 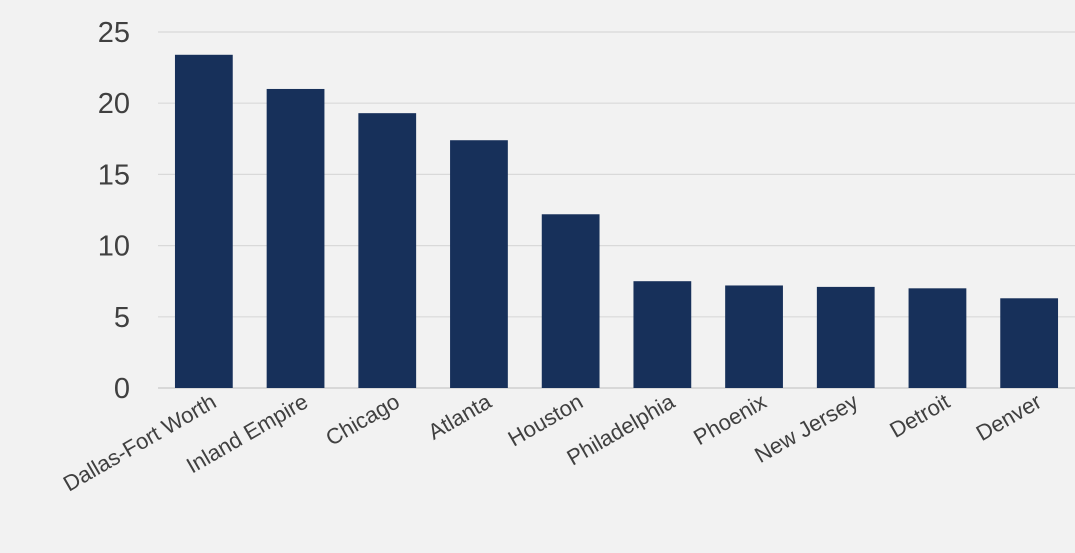 I want to click on y-tick-label: 25, so click(x=114, y=33).